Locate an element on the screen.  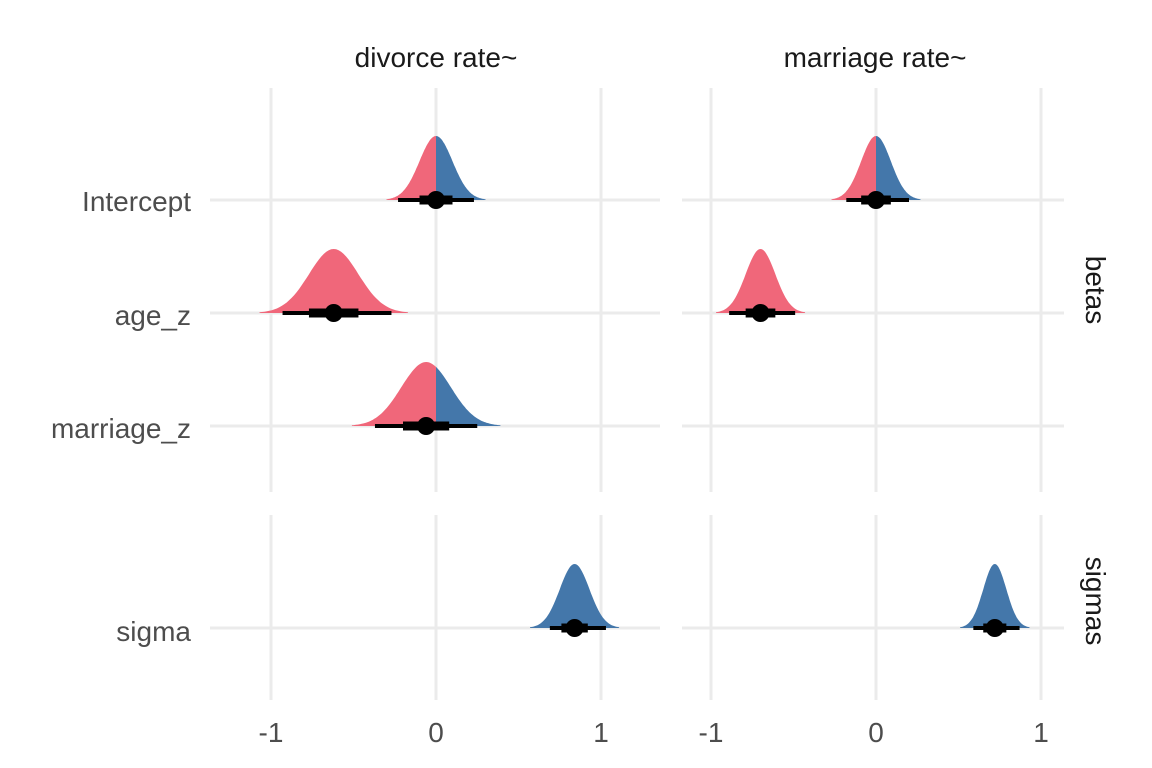
density-positive-sigma-marriage is located at coordinates (995, 596).